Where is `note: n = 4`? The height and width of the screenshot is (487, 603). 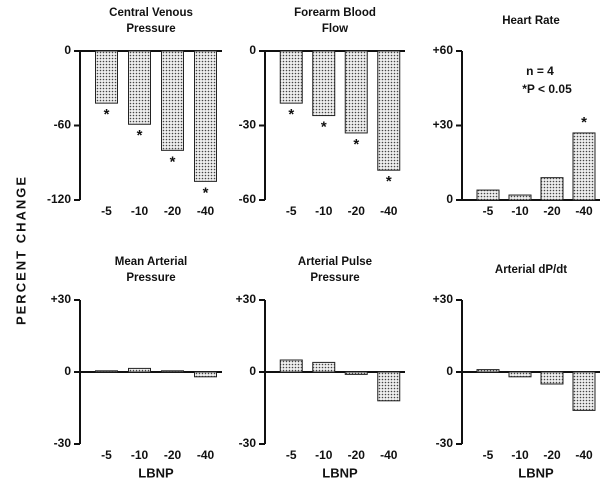
note: n = 4 is located at coordinates (540, 71).